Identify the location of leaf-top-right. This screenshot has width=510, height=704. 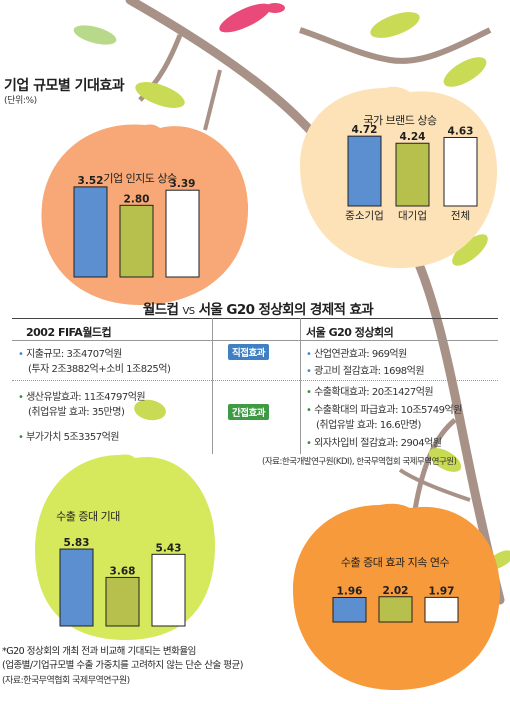
(395, 25).